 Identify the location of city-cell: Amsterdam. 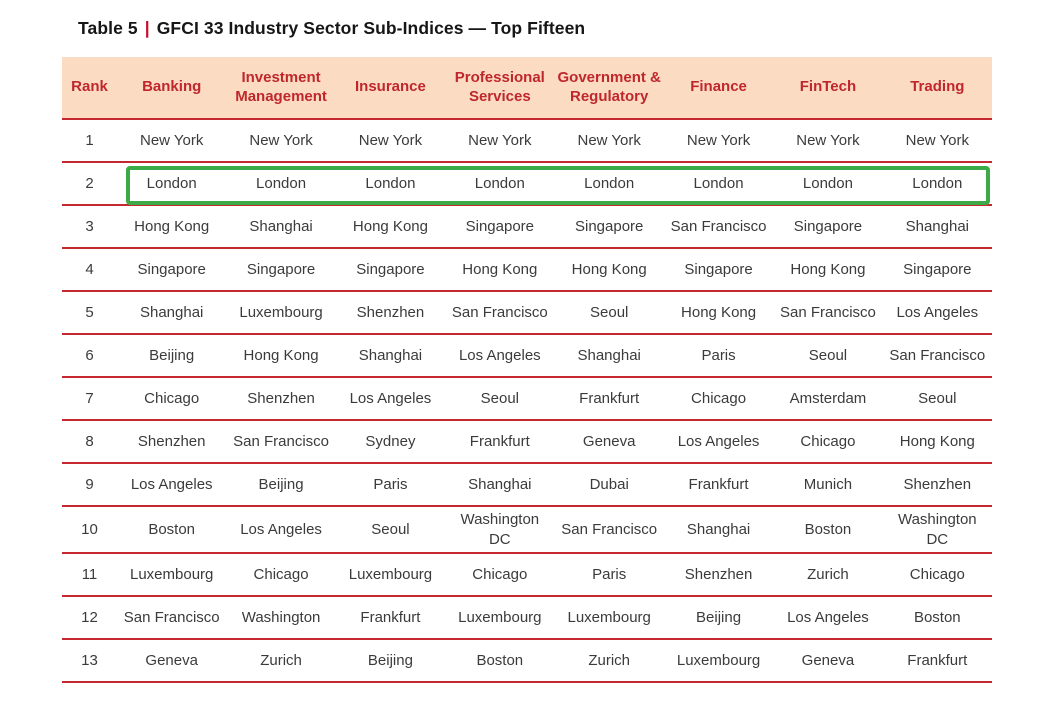
(828, 399).